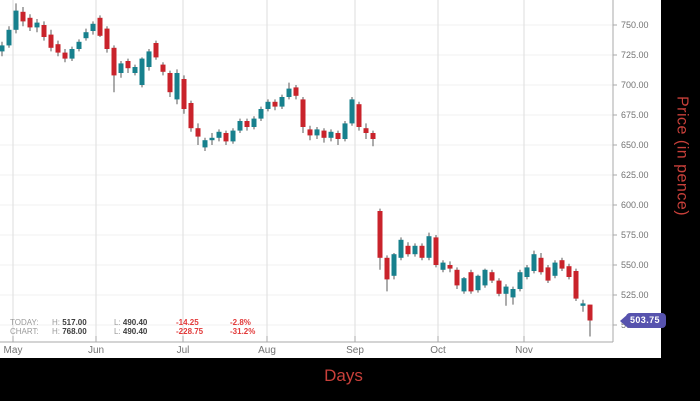  Describe the element at coordinates (635, 295) in the screenshot. I see `y-tick-label: 525.00` at that location.